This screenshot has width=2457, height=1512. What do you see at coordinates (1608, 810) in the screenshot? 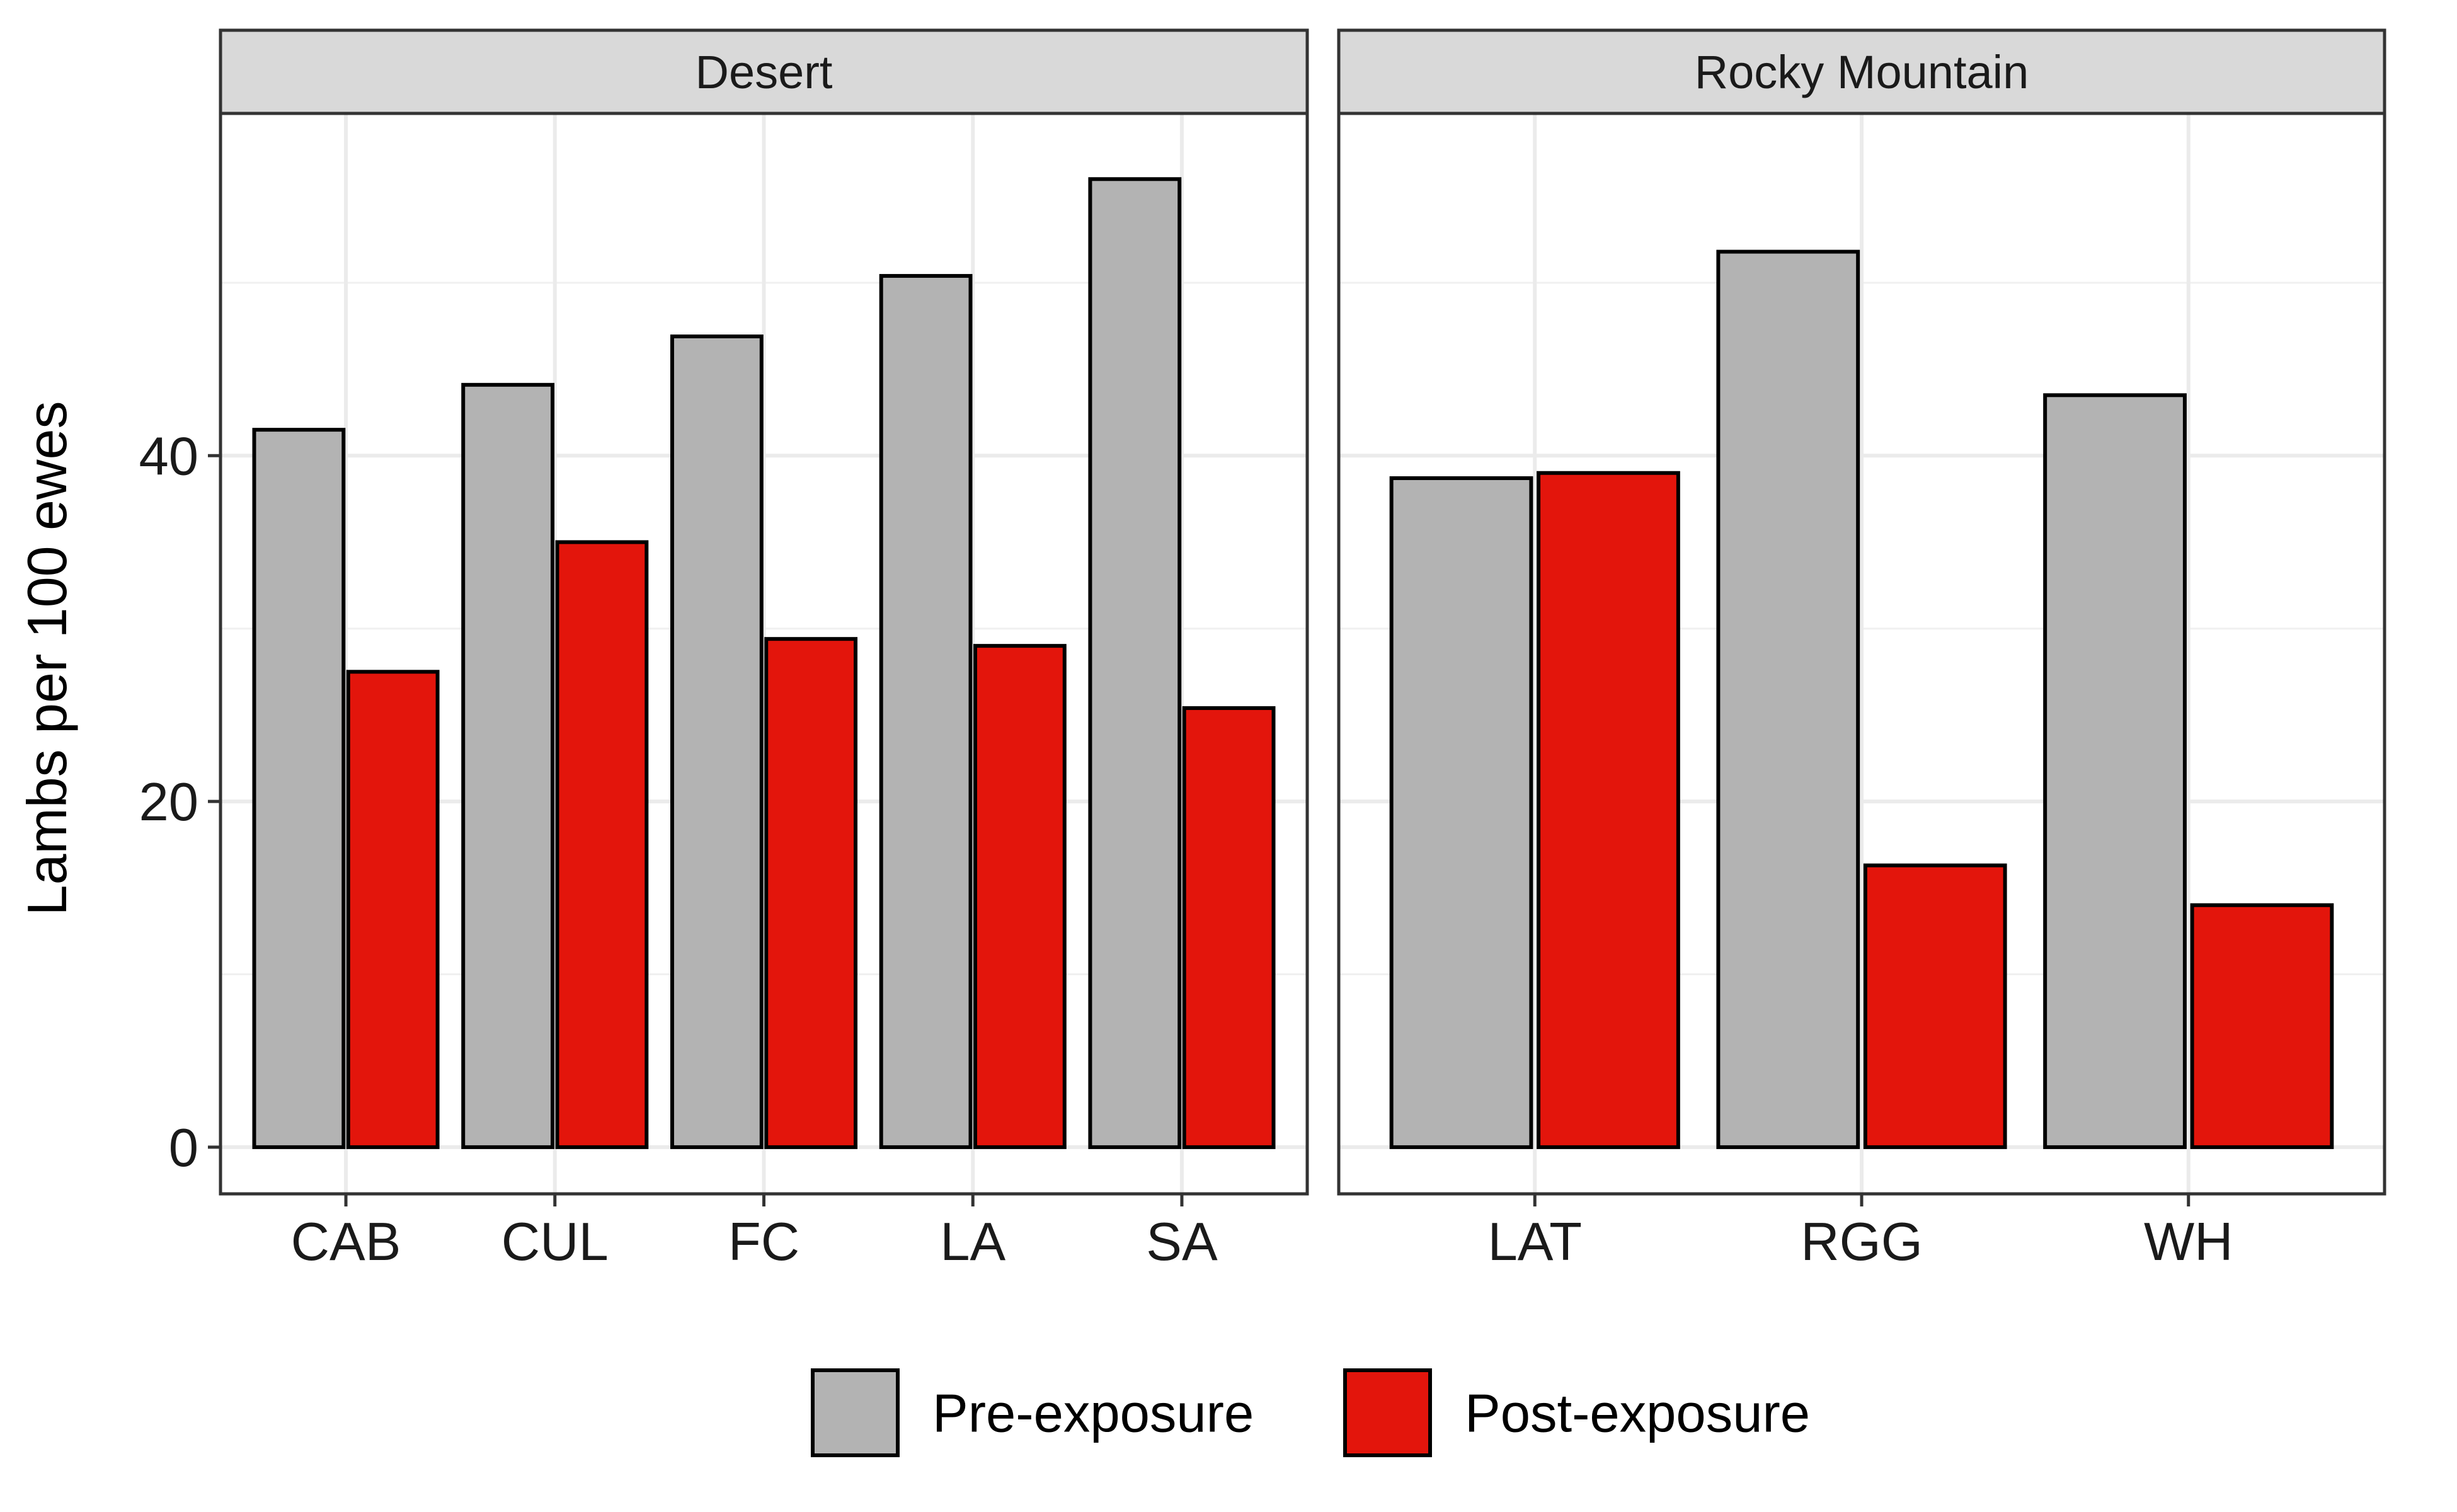
I see `bar-post-LAT` at bounding box center [1608, 810].